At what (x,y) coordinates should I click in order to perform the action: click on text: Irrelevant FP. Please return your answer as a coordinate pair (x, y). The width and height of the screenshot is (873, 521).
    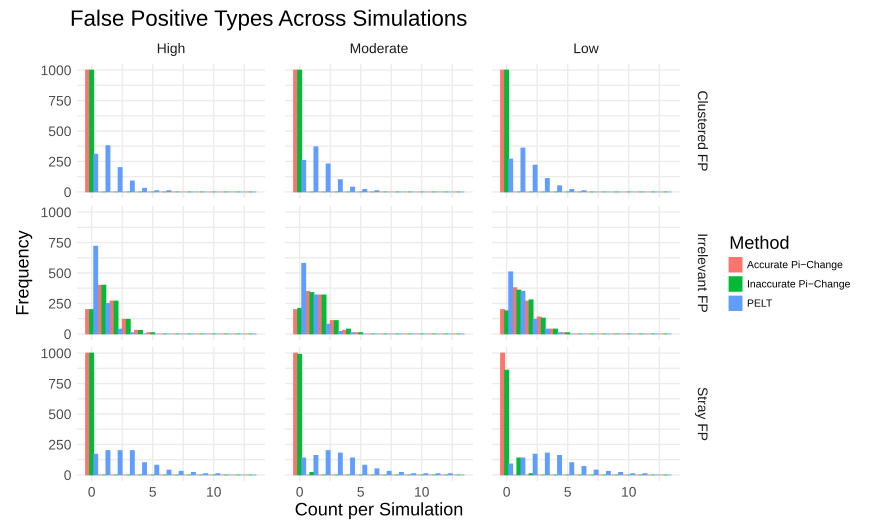
    Looking at the image, I should click on (703, 273).